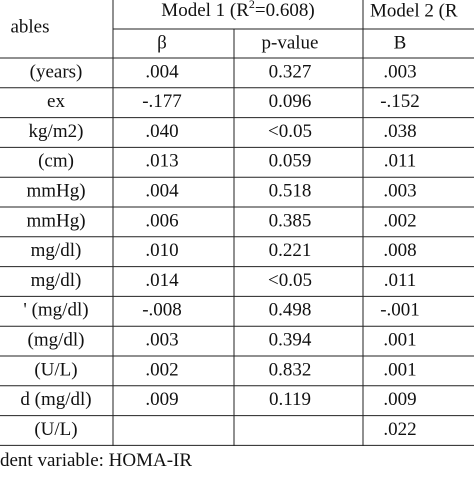 The height and width of the screenshot is (479, 474). Describe the element at coordinates (161, 220) in the screenshot. I see `beta-cell: .006` at that location.